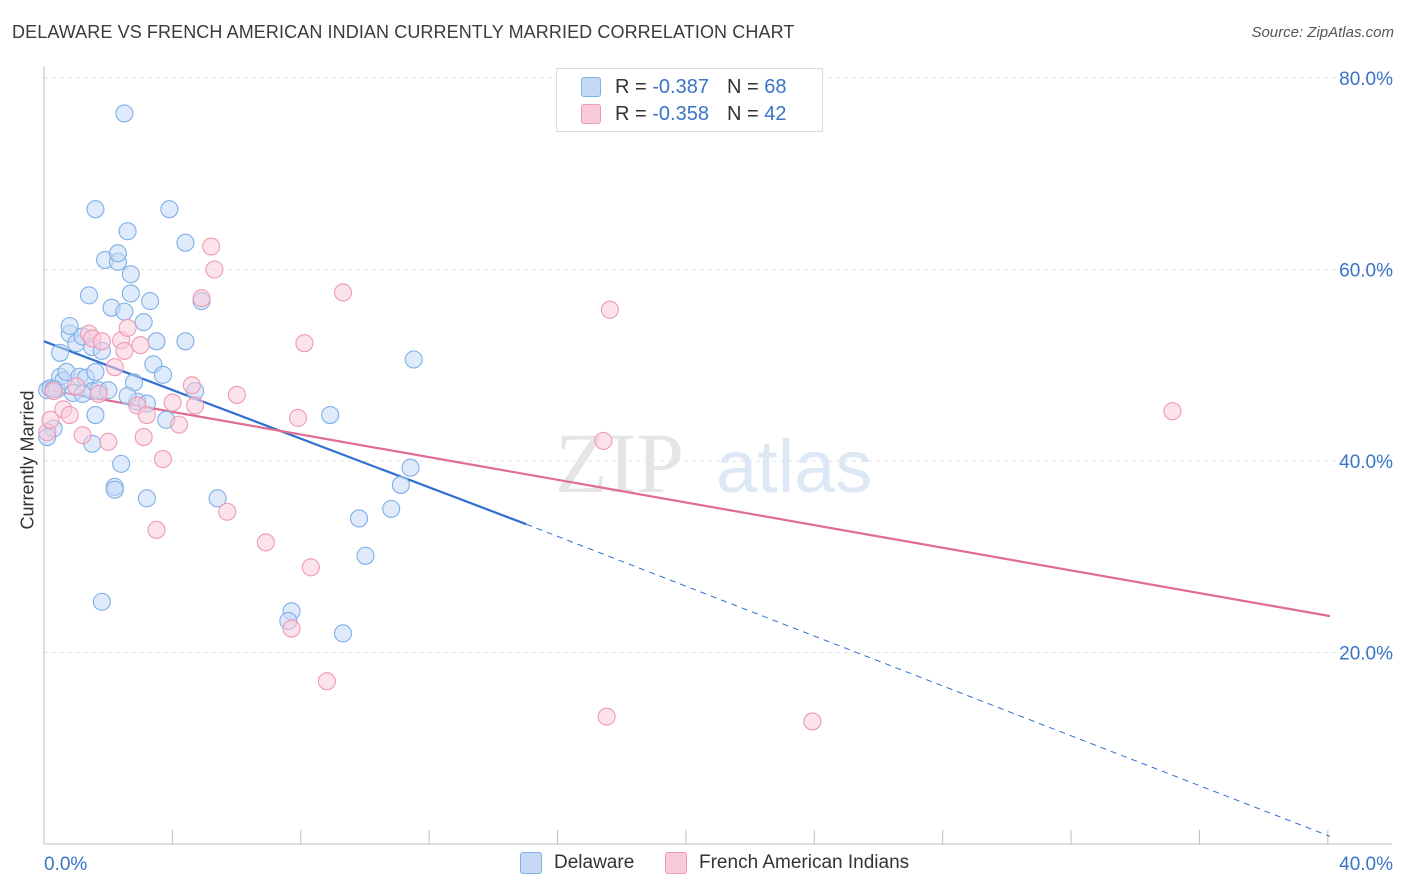 The height and width of the screenshot is (892, 1406). Describe the element at coordinates (713, 463) in the screenshot. I see `watermark: ZIP atlas` at that location.